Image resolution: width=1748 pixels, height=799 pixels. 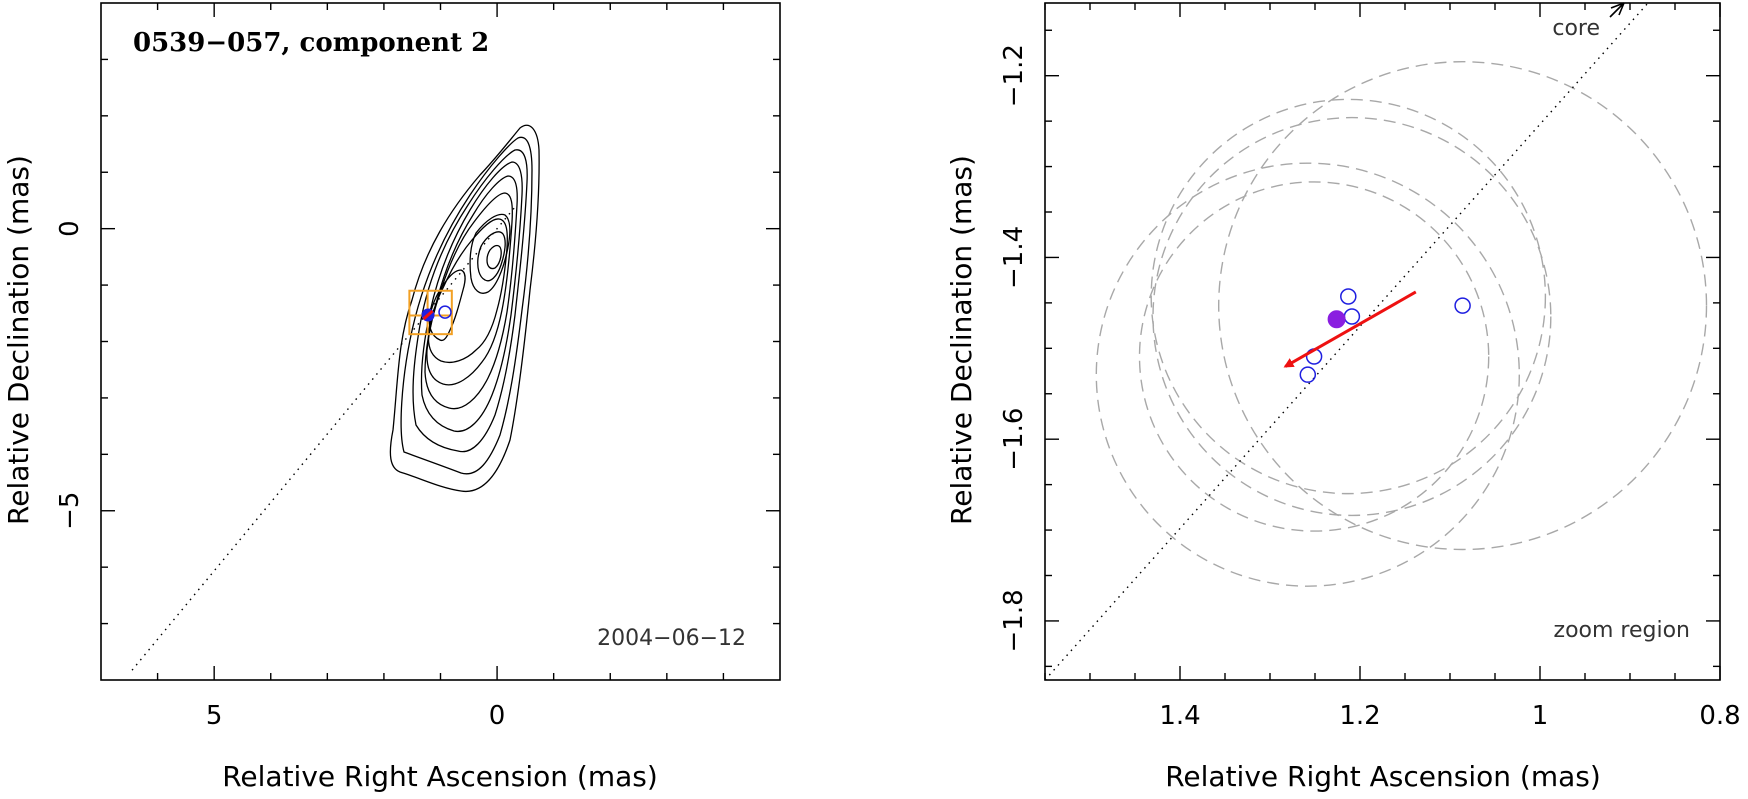 I want to click on mean-position-point, so click(x=1336, y=319).